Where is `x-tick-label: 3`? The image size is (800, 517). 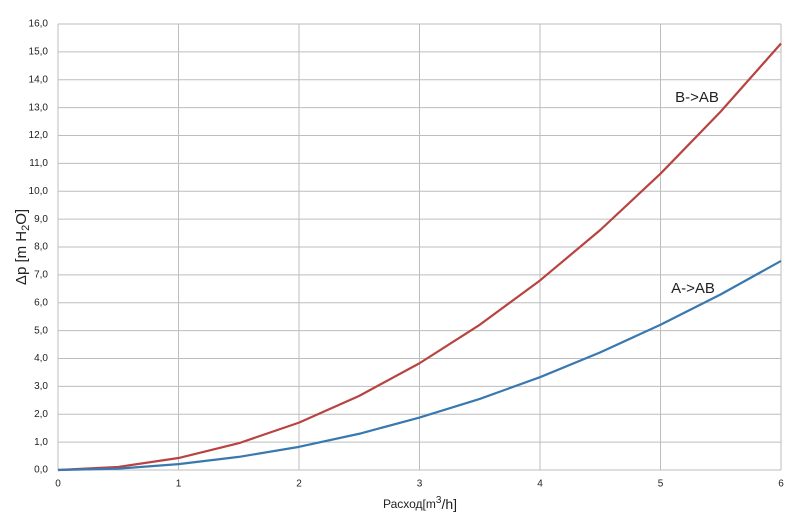 x-tick-label: 3 is located at coordinates (420, 484).